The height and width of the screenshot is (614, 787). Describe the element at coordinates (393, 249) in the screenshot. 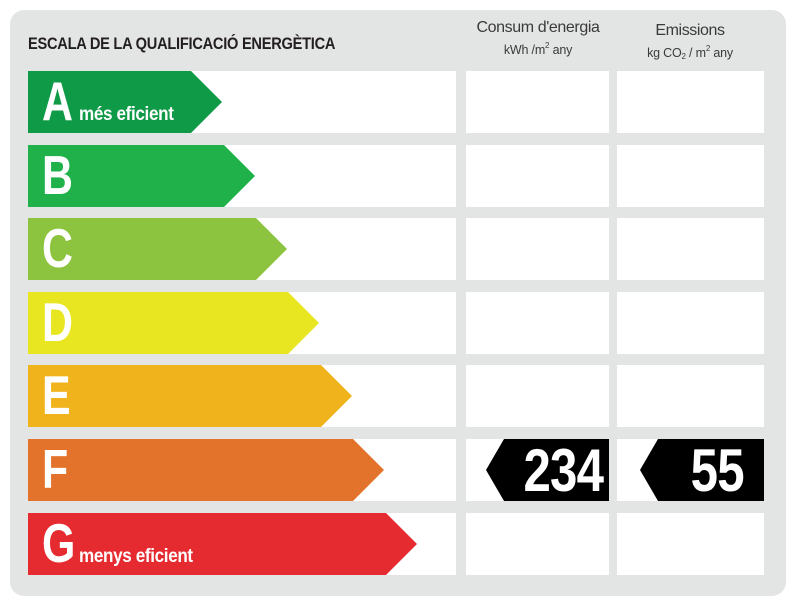

I see `rating-row-c: C` at that location.